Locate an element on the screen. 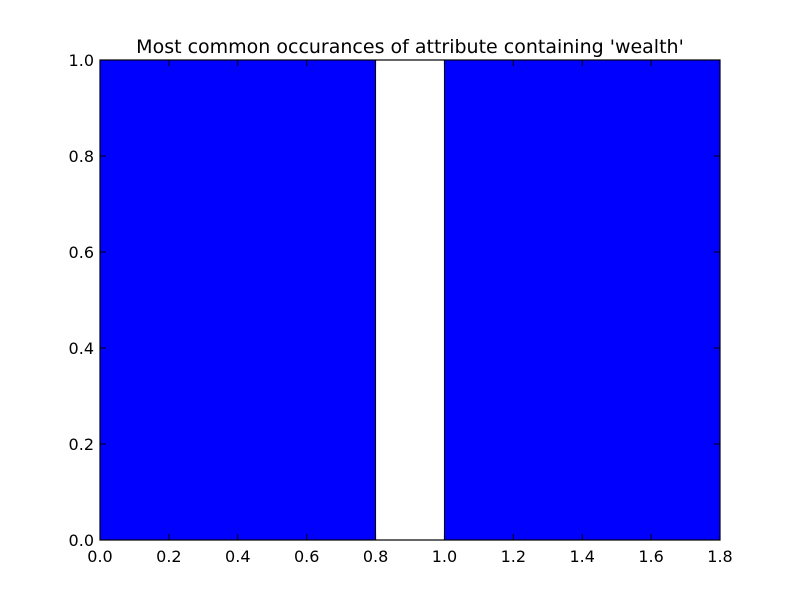  y-tick-label-3: 0.6 is located at coordinates (81, 252).